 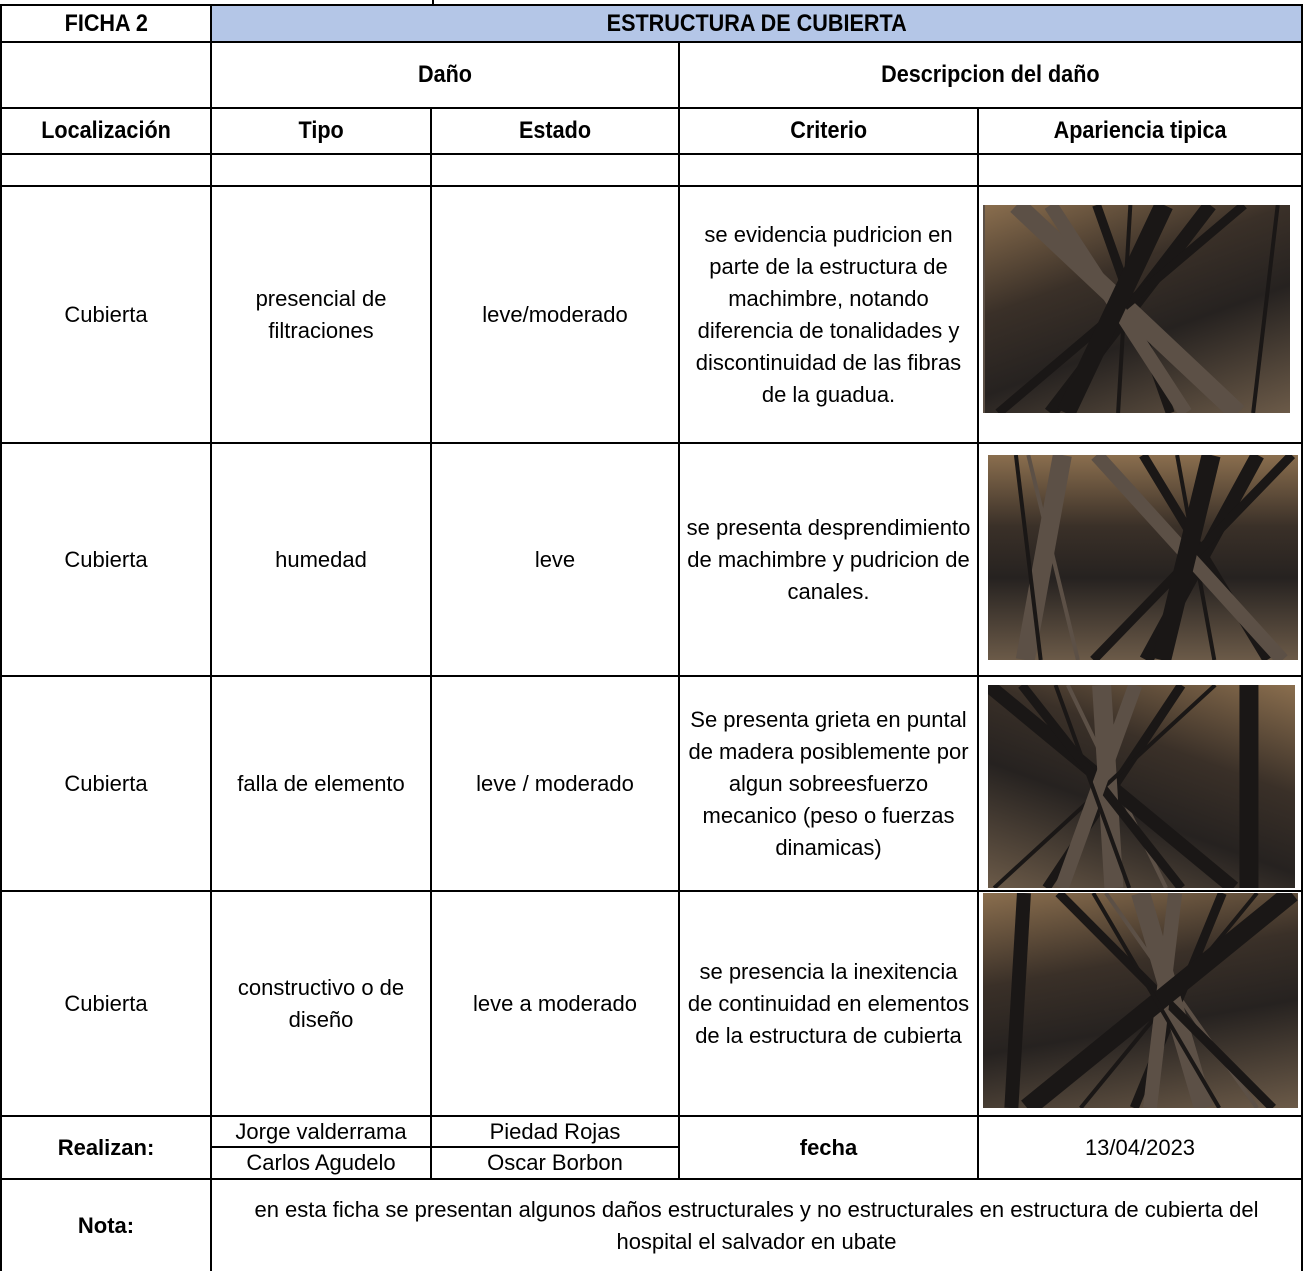 I want to click on ficha-cell: FICHA 2, so click(x=106, y=23).